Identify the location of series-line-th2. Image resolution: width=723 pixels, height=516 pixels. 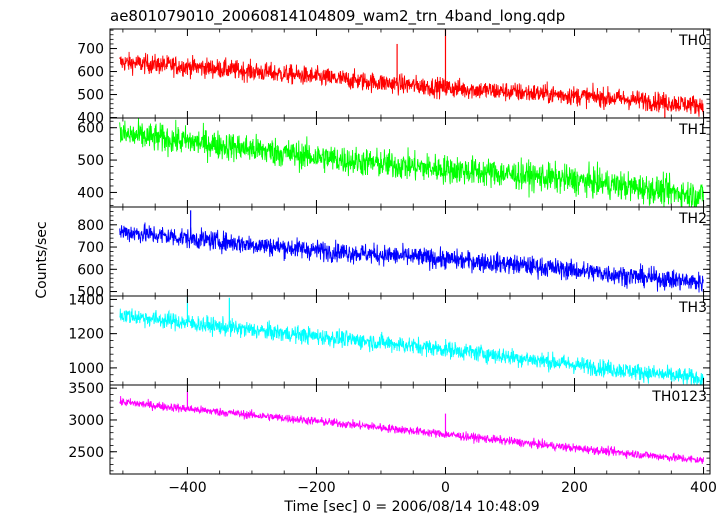
(411, 257).